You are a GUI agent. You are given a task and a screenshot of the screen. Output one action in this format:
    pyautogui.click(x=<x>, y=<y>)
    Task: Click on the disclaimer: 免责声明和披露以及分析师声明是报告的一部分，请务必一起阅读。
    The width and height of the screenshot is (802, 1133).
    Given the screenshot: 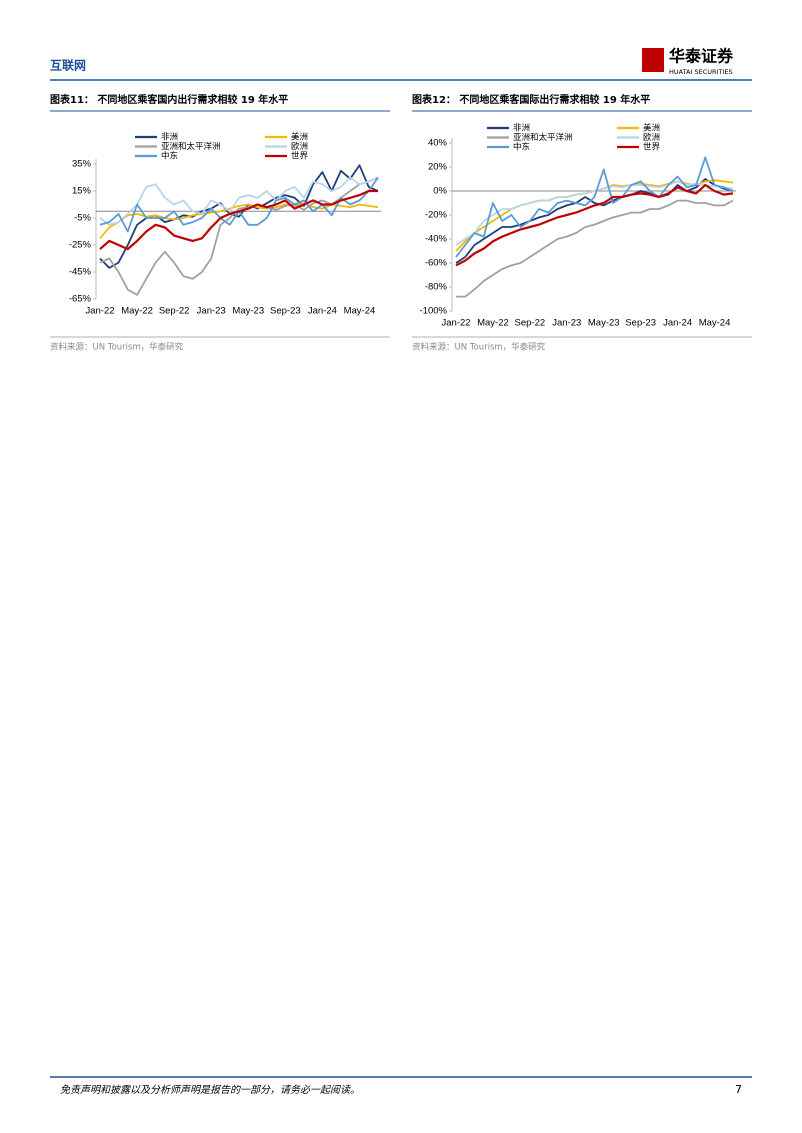 What is the action you would take?
    pyautogui.click(x=210, y=1090)
    